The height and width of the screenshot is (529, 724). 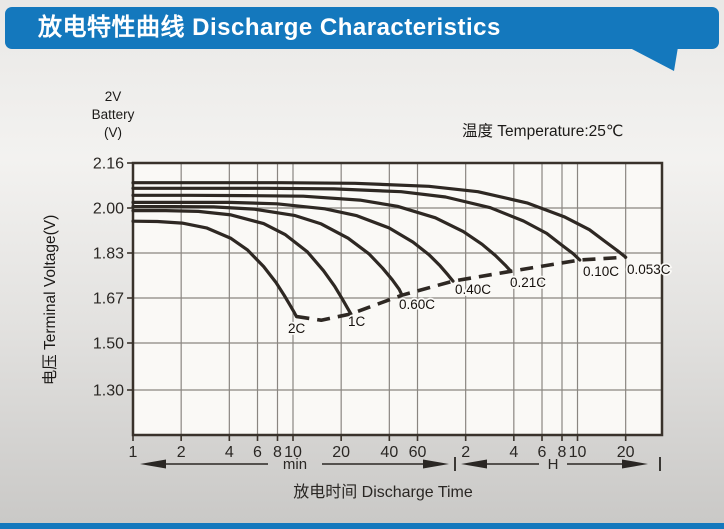 What do you see at coordinates (357, 321) in the screenshot?
I see `curve-label-1C: 1C` at bounding box center [357, 321].